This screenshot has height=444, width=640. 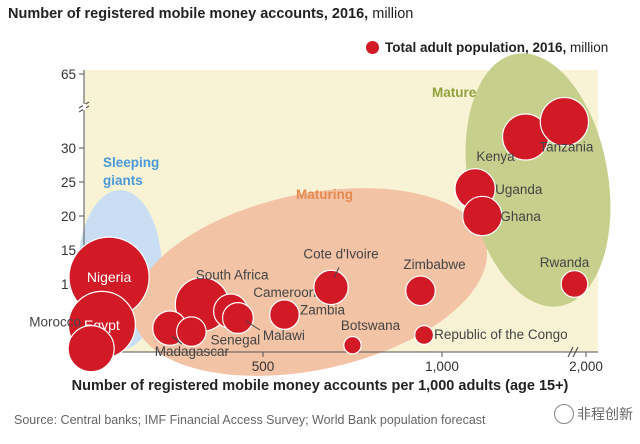 I want to click on point-ghana, so click(x=482, y=216).